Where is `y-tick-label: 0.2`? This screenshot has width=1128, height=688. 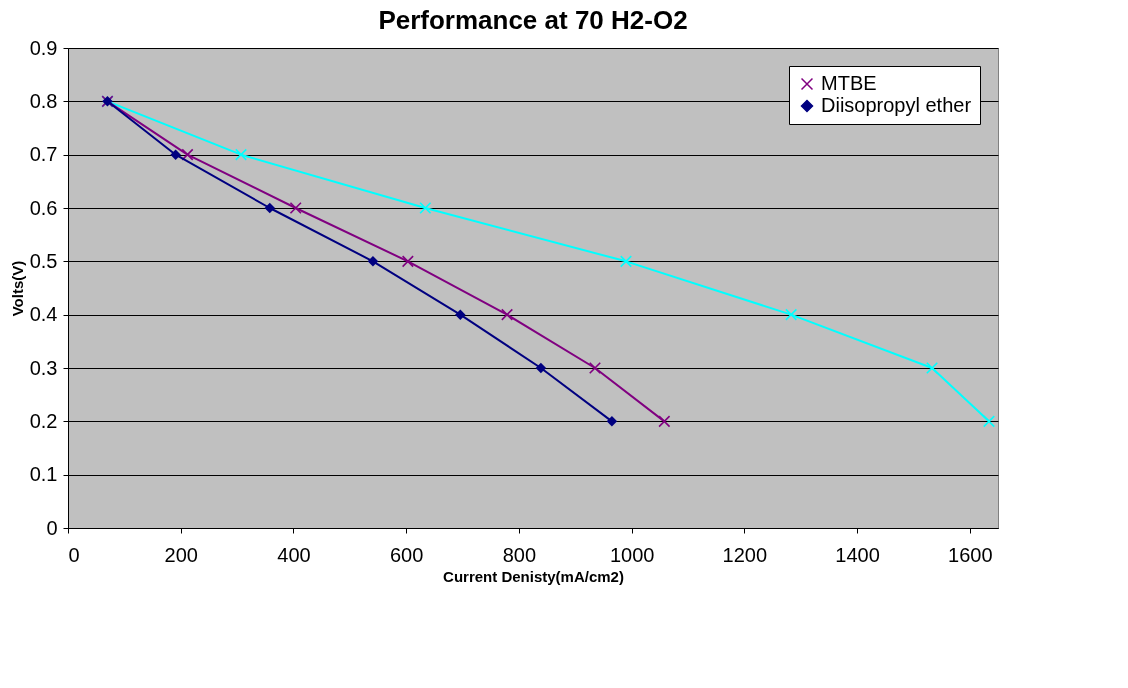 y-tick-label: 0.2 is located at coordinates (43, 420).